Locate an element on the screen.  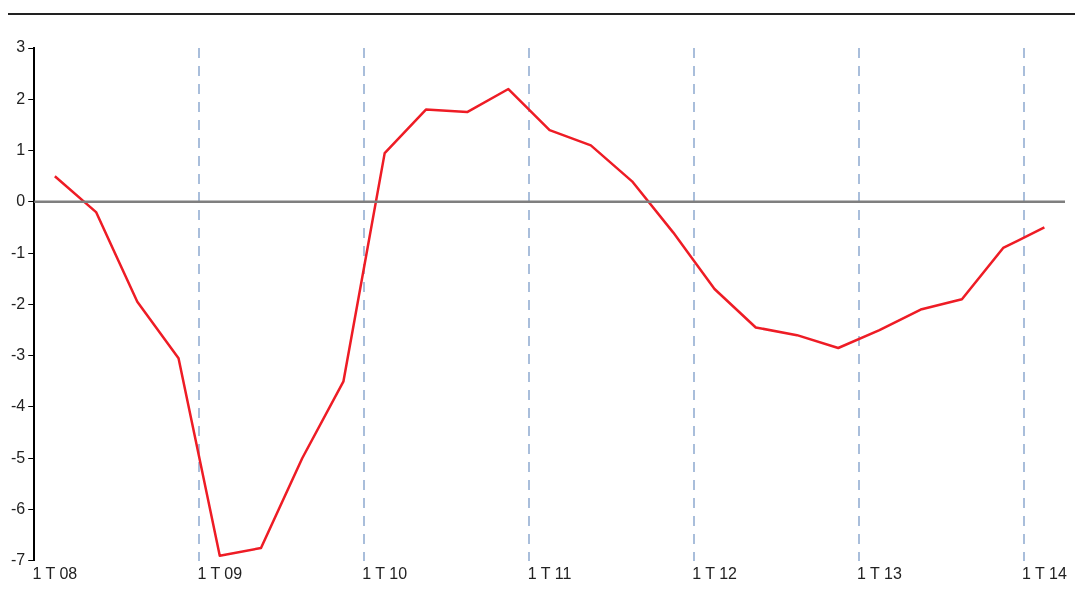
y-tick-label: 1 is located at coordinates (21, 149).